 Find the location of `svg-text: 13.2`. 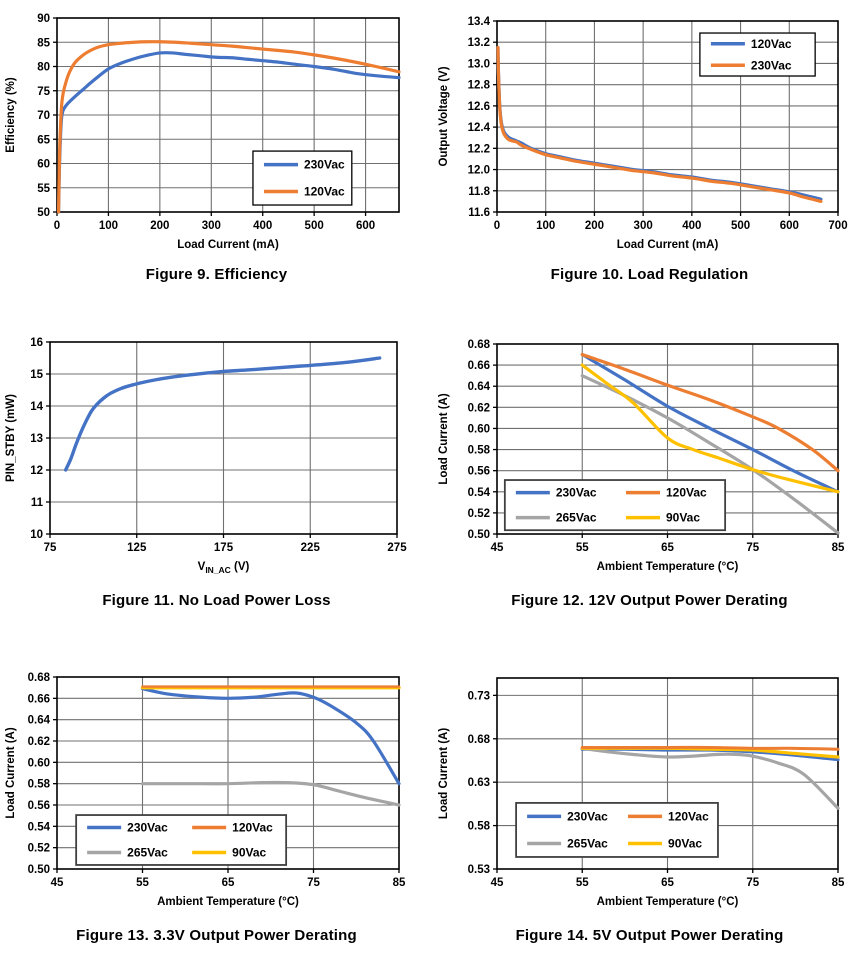

svg-text: 13.2 is located at coordinates (479, 43).